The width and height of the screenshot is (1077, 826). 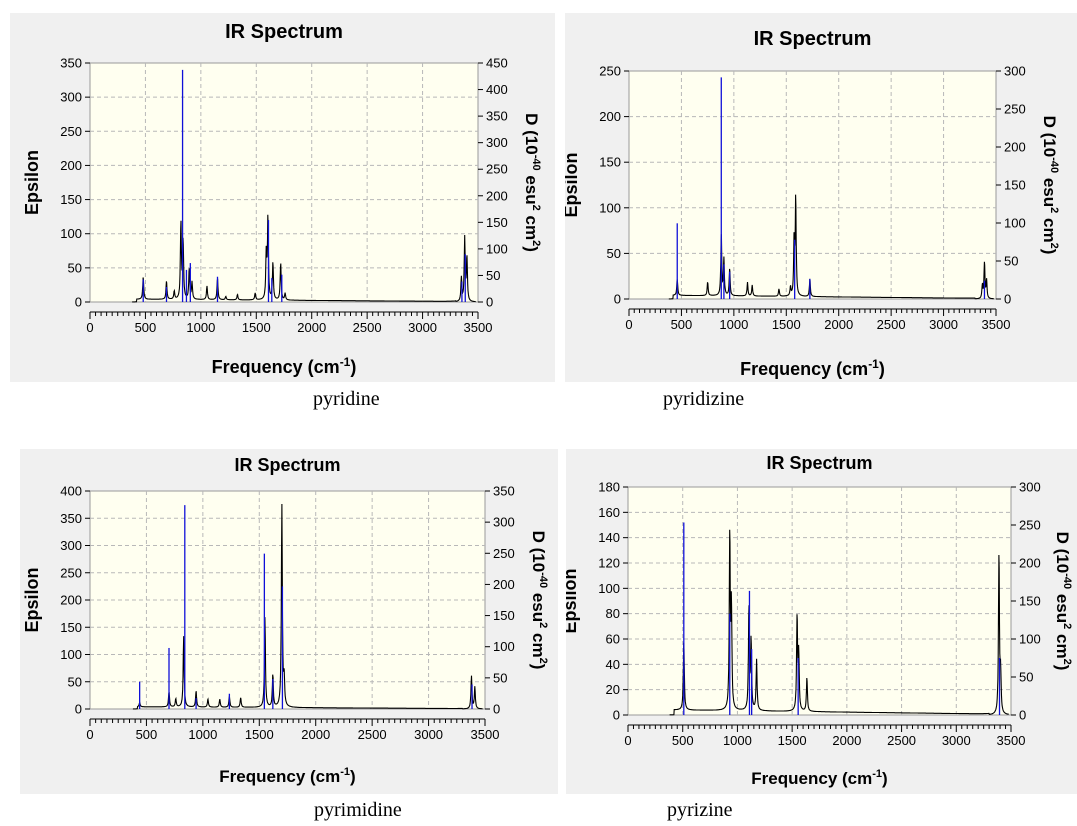 What do you see at coordinates (497, 63) in the screenshot?
I see `y2-tick-label: 450` at bounding box center [497, 63].